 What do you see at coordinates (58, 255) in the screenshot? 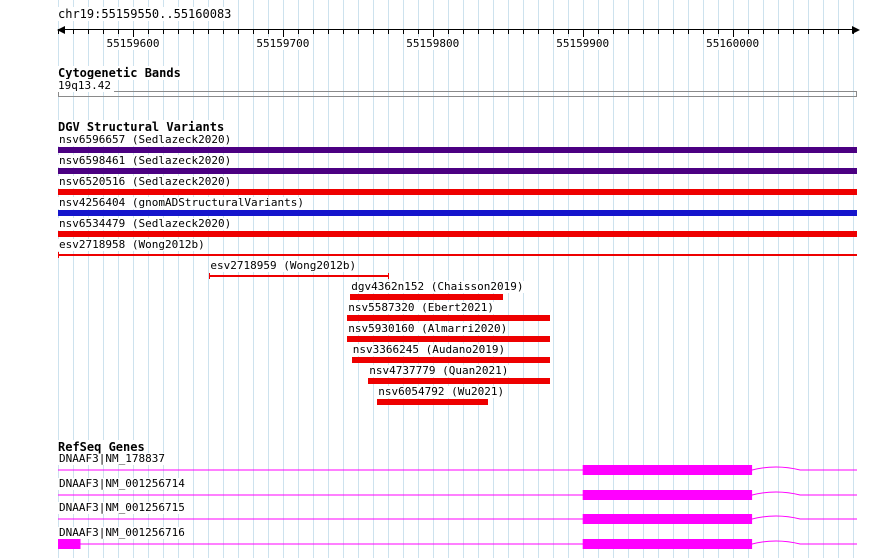
I see `variant-range-cap` at bounding box center [58, 255].